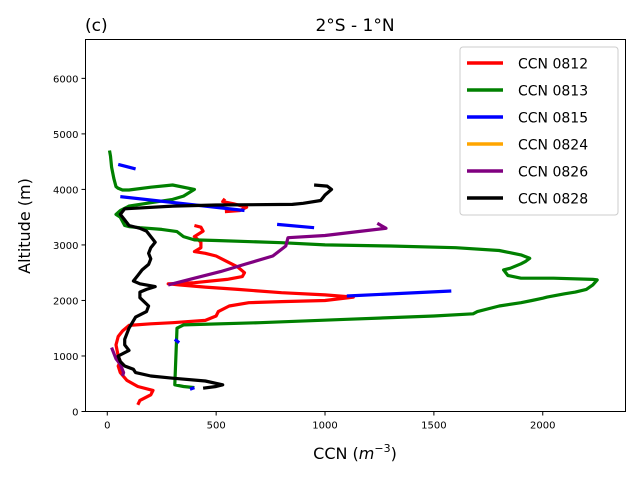  What do you see at coordinates (65, 79) in the screenshot?
I see `y-tick-label: 6000` at bounding box center [65, 79].